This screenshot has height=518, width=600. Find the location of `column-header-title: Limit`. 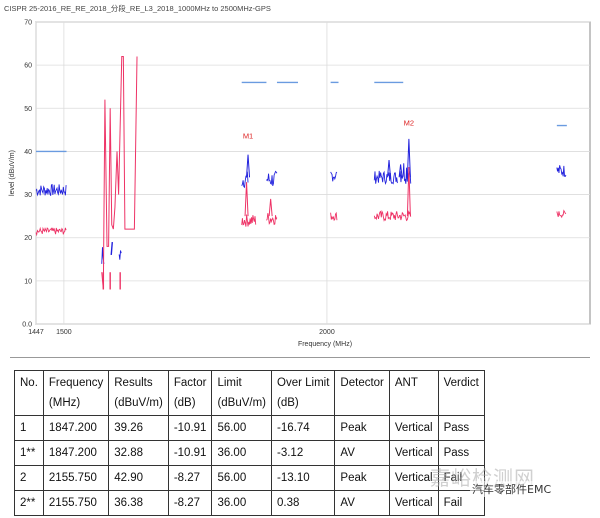

column-header-title: Limit is located at coordinates (229, 383).